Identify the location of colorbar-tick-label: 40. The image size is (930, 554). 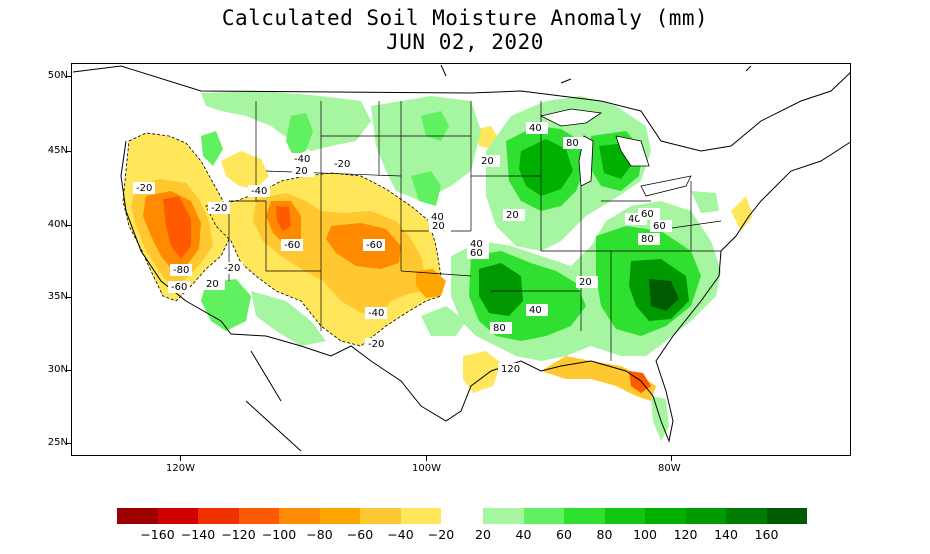
(523, 534).